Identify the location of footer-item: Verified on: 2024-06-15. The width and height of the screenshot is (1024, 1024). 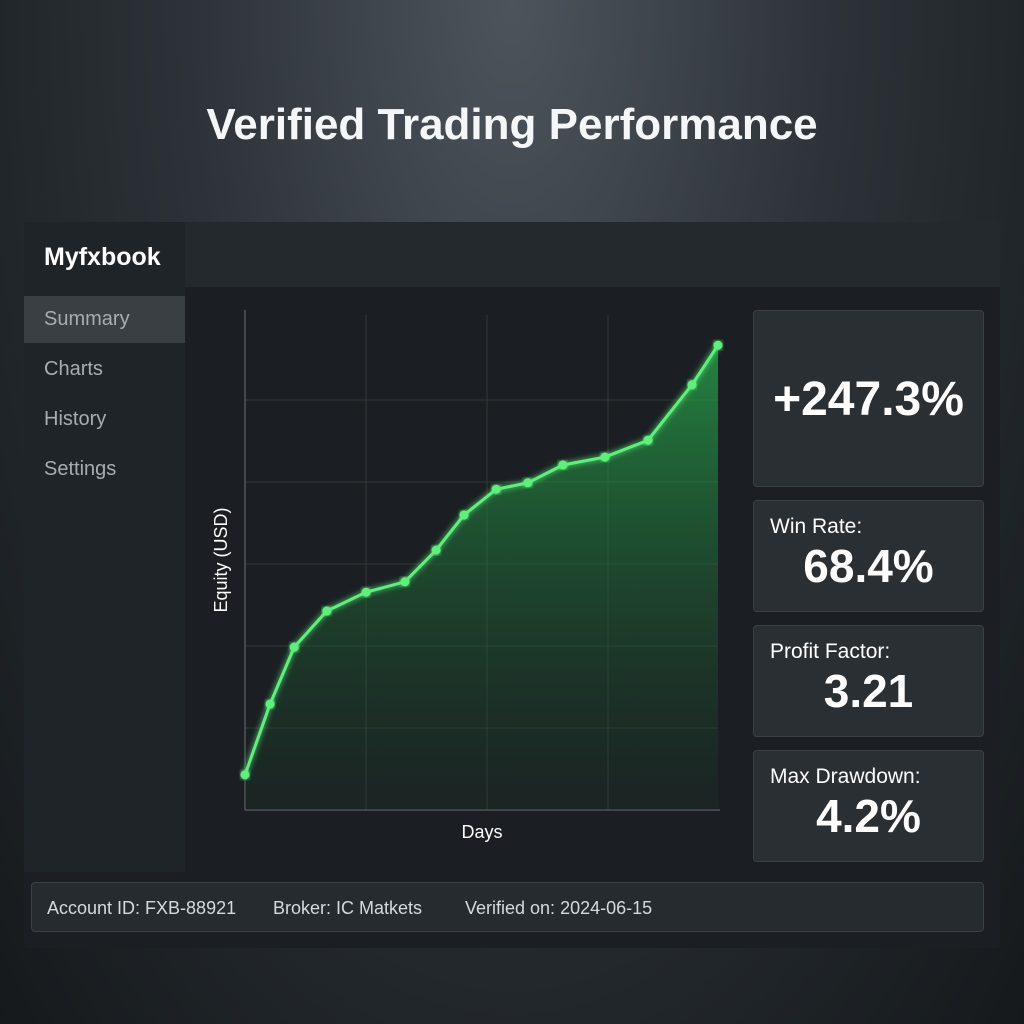
(559, 908).